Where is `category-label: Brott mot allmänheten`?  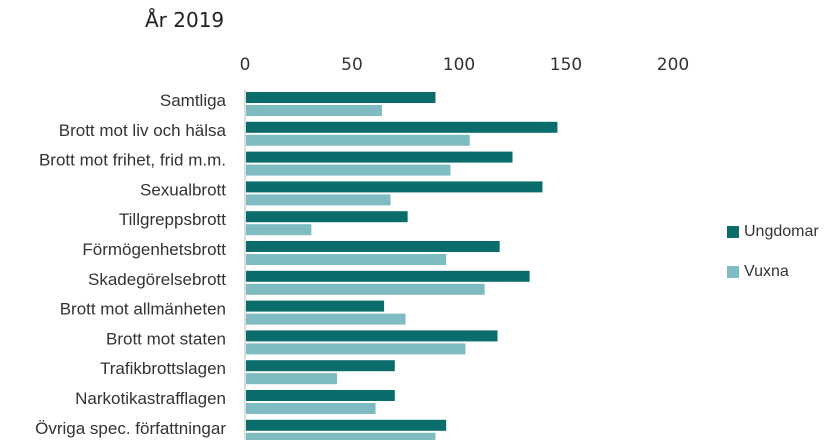
category-label: Brott mot allmänheten is located at coordinates (143, 309).